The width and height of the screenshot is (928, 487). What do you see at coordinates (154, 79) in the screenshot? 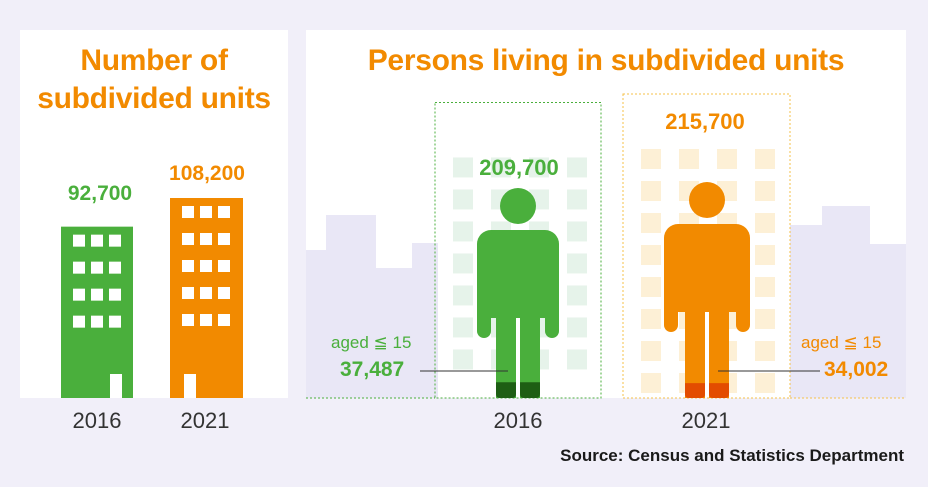
I see `units-chart-title: Number of subdivided units` at bounding box center [154, 79].